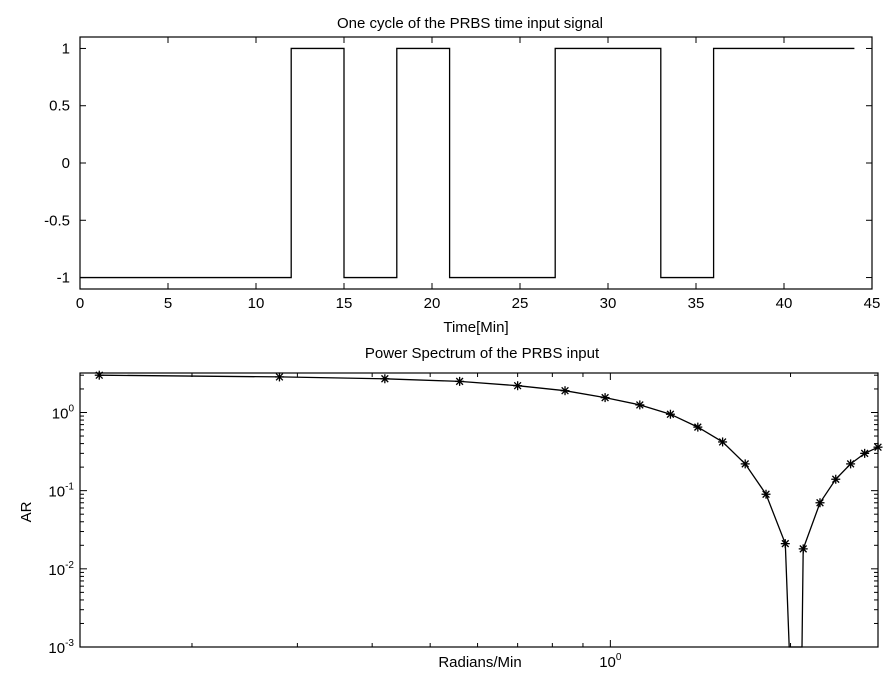 The height and width of the screenshot is (673, 889). What do you see at coordinates (432, 303) in the screenshot?
I see `x-tick-label: 20` at bounding box center [432, 303].